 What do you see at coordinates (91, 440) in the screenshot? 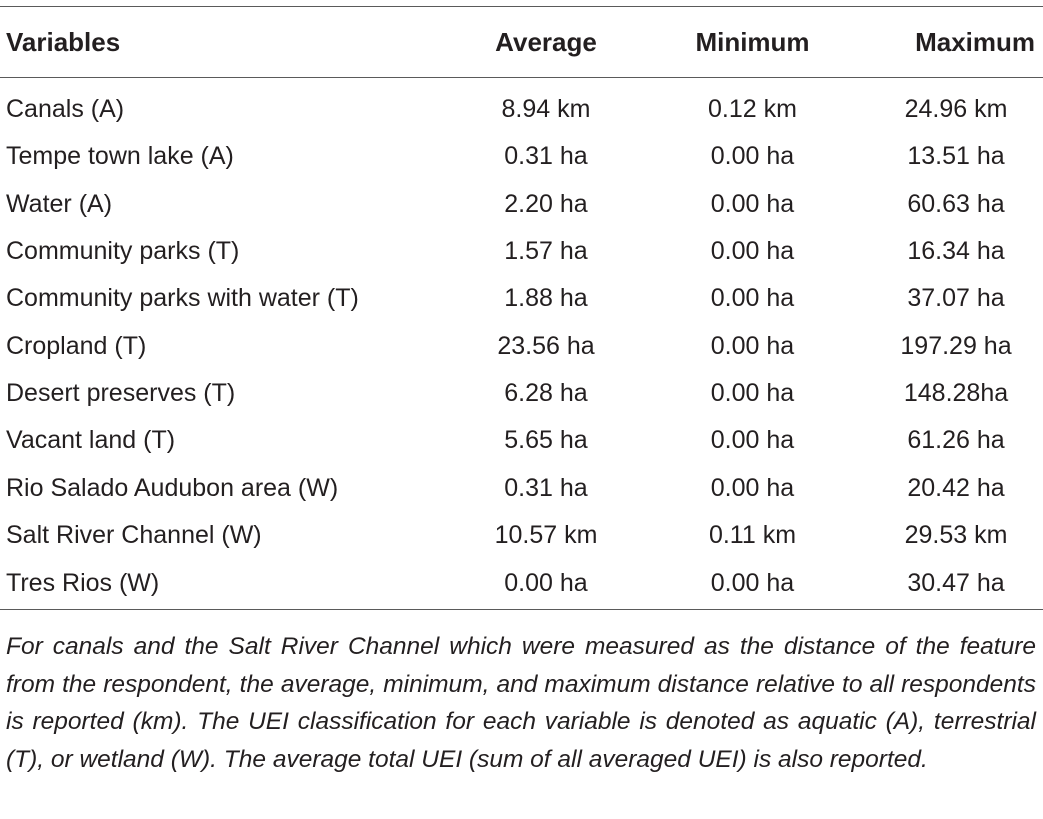
I see `cell-variable: Vacant land (T)` at bounding box center [91, 440].